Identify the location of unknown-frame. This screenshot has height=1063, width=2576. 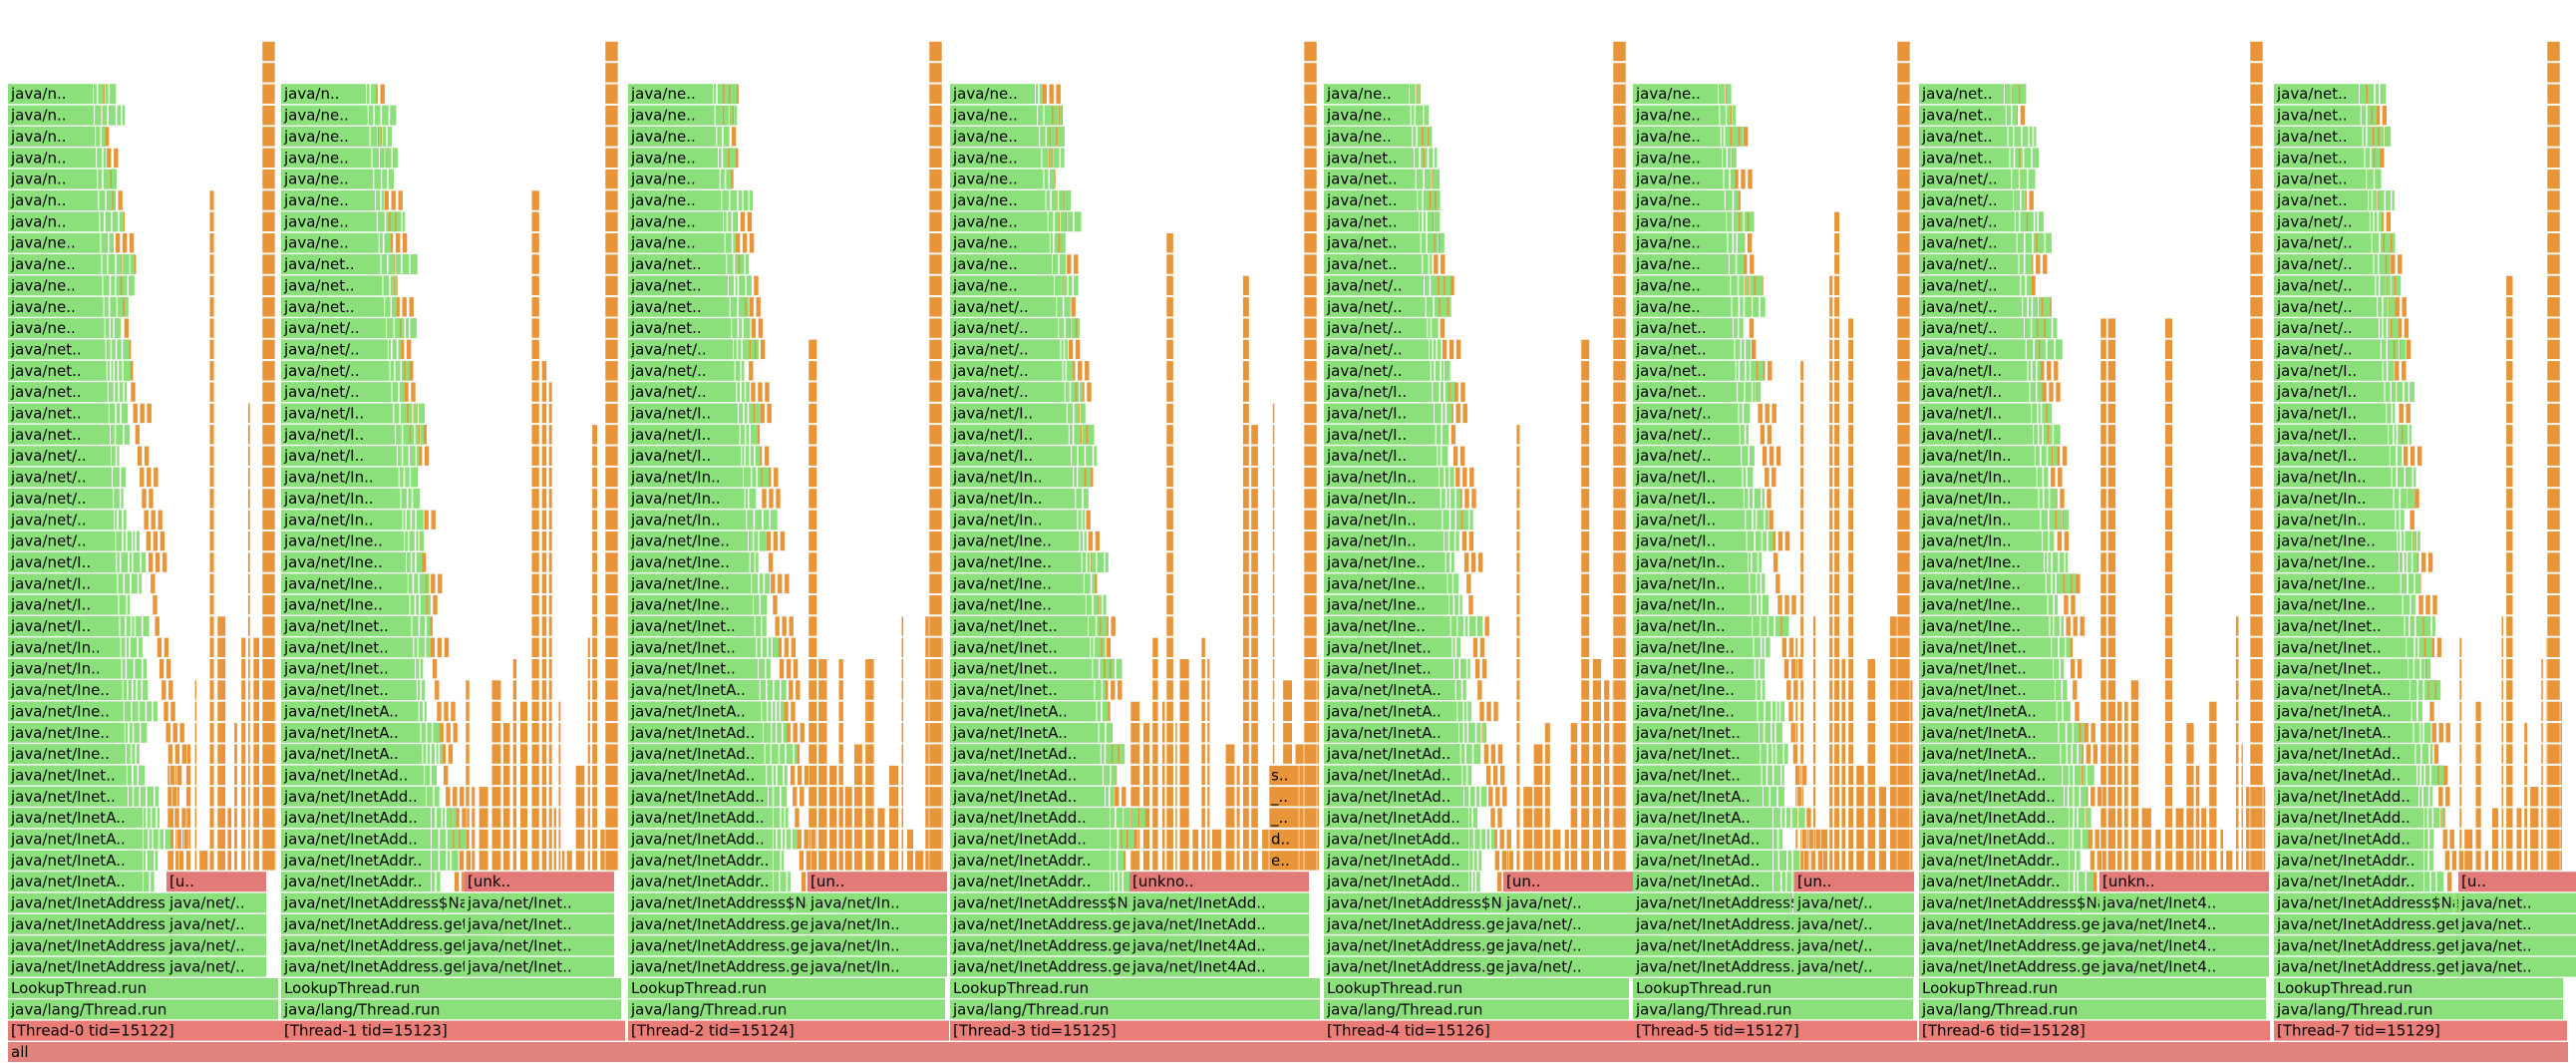
(1583, 882).